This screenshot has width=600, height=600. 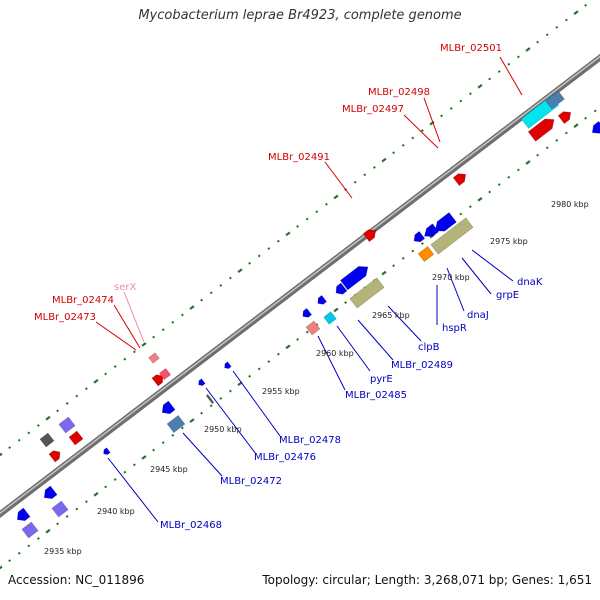 I want to click on kbp-label: 2935 kbp, so click(x=63, y=551).